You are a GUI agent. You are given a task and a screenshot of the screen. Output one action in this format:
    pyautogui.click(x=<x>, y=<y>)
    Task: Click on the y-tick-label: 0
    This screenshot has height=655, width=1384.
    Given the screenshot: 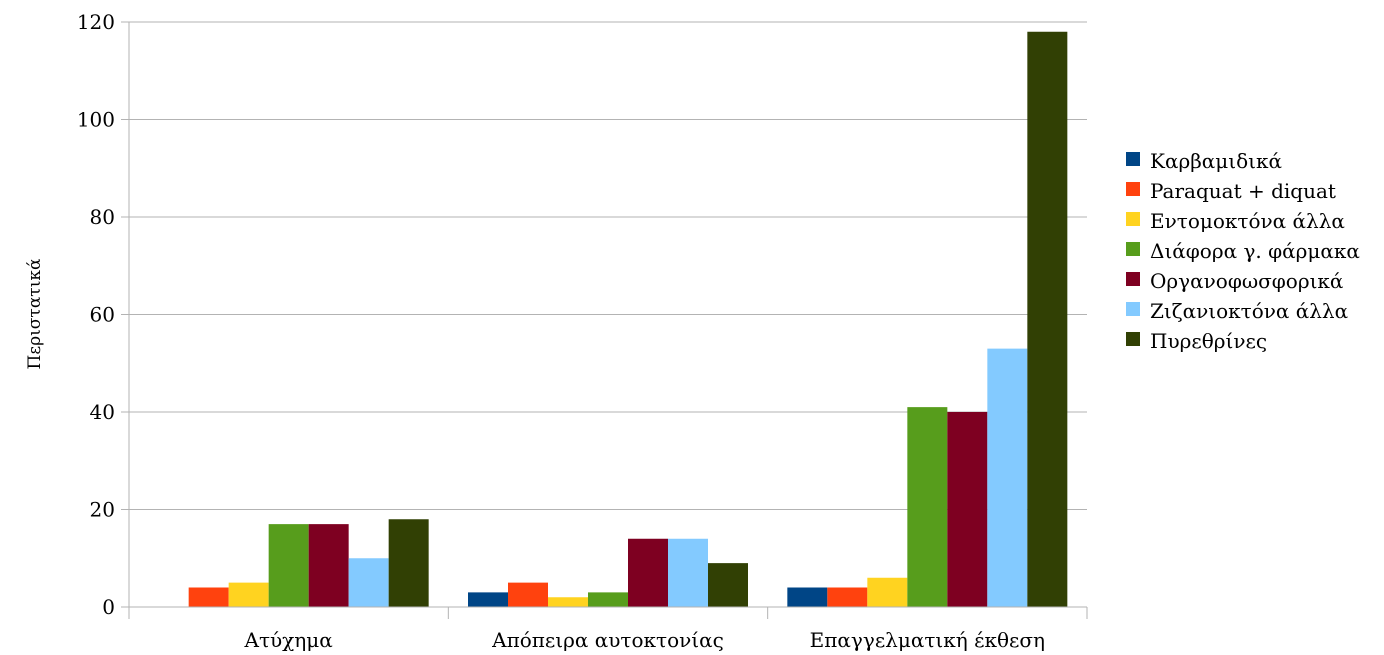 What is the action you would take?
    pyautogui.click(x=108, y=607)
    